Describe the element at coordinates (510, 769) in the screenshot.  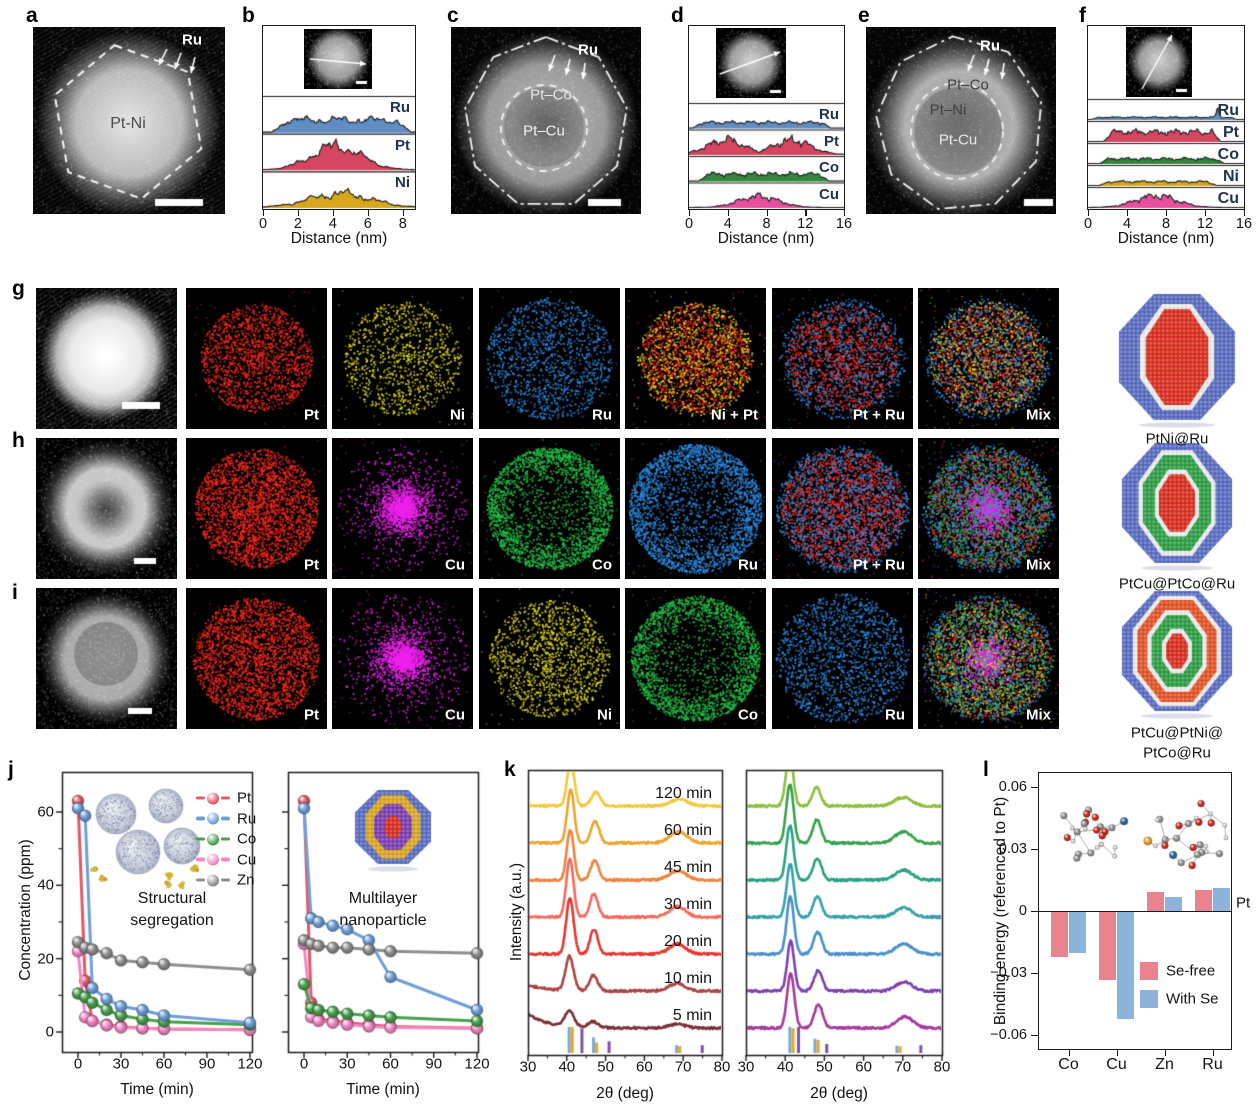
I see `panel-letter-k: k` at that location.